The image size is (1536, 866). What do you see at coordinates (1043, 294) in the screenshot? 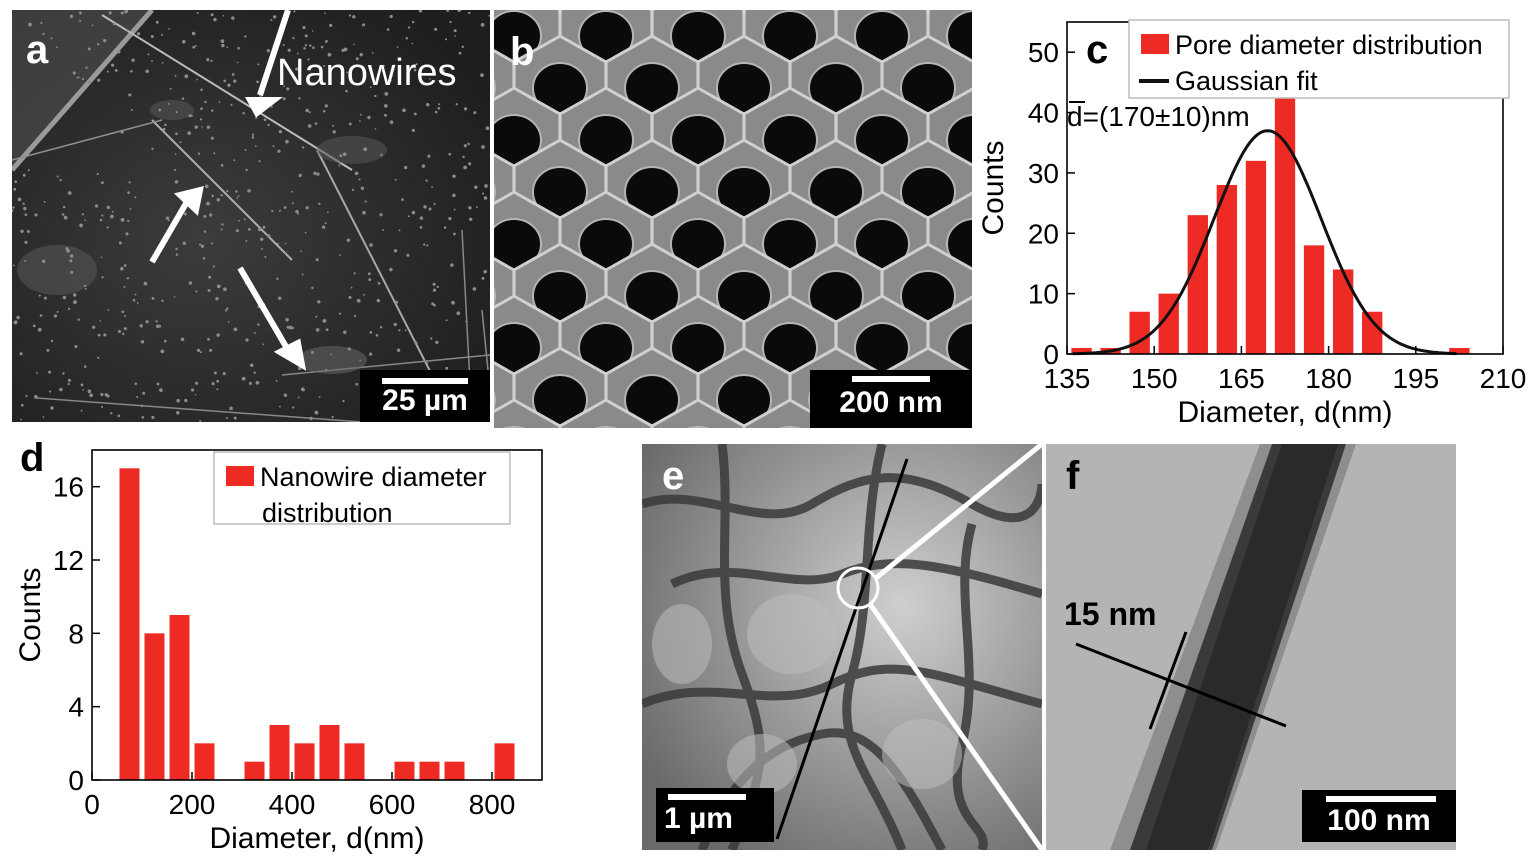
I see `y-tick-label: 10` at bounding box center [1043, 294].